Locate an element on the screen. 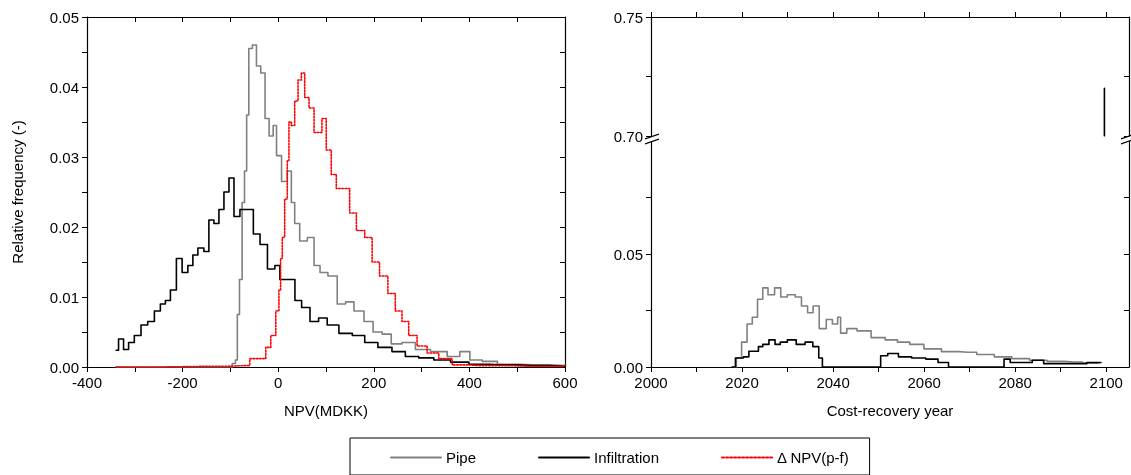  x-tick-label: 2100 is located at coordinates (1106, 382).